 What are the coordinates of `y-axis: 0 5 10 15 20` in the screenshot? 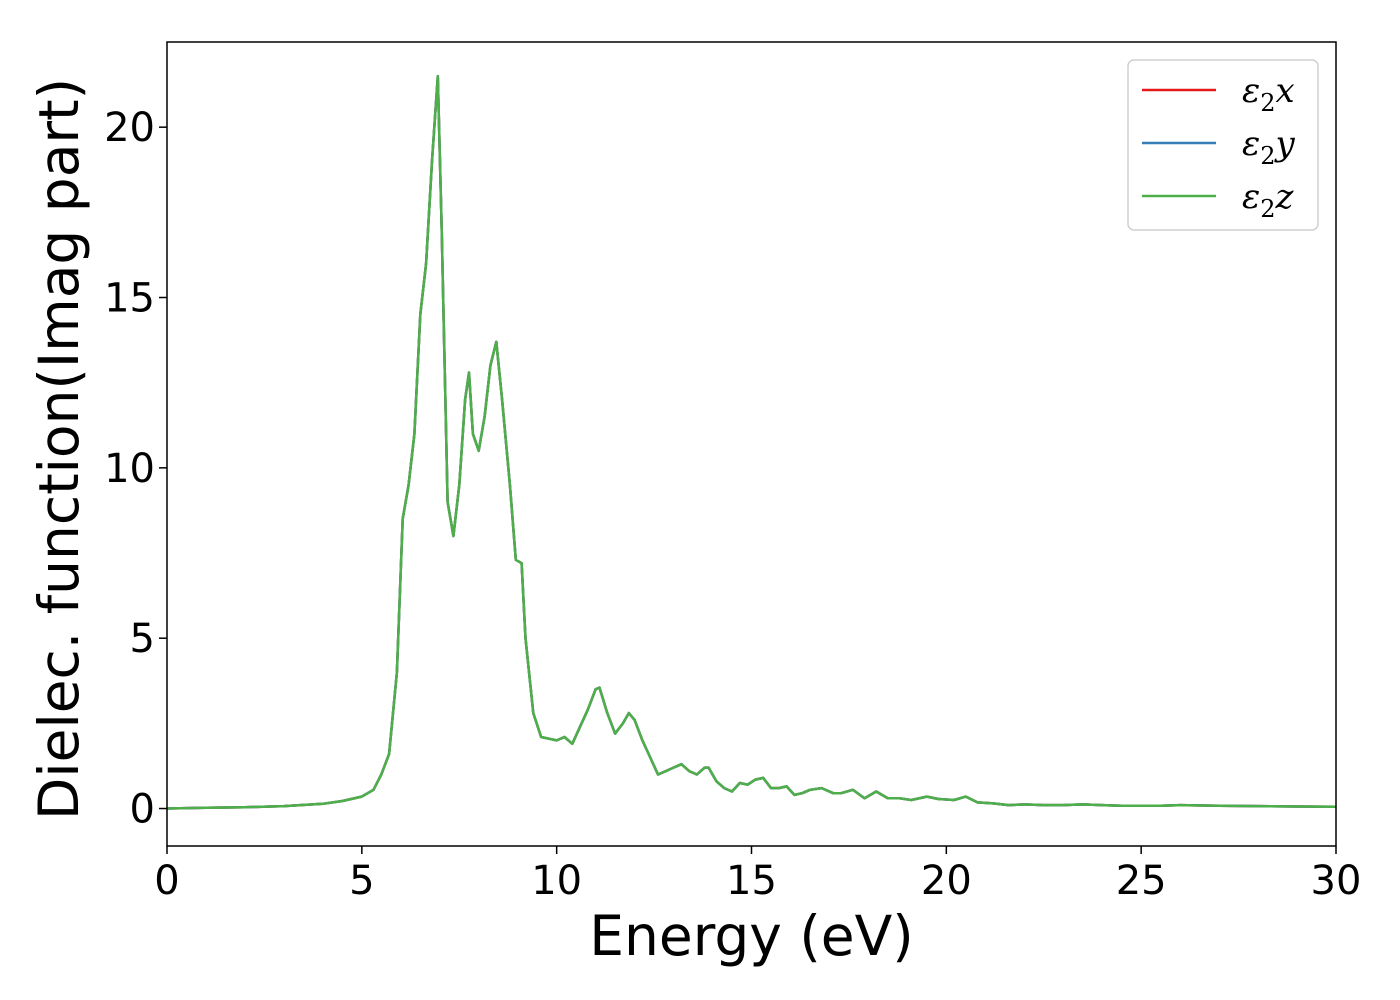 It's located at (135, 469).